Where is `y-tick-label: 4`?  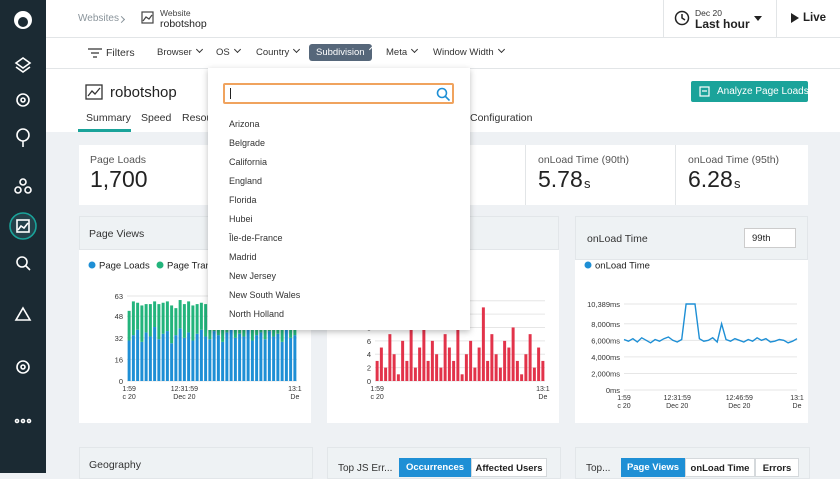
y-tick-label: 4 is located at coordinates (369, 354).